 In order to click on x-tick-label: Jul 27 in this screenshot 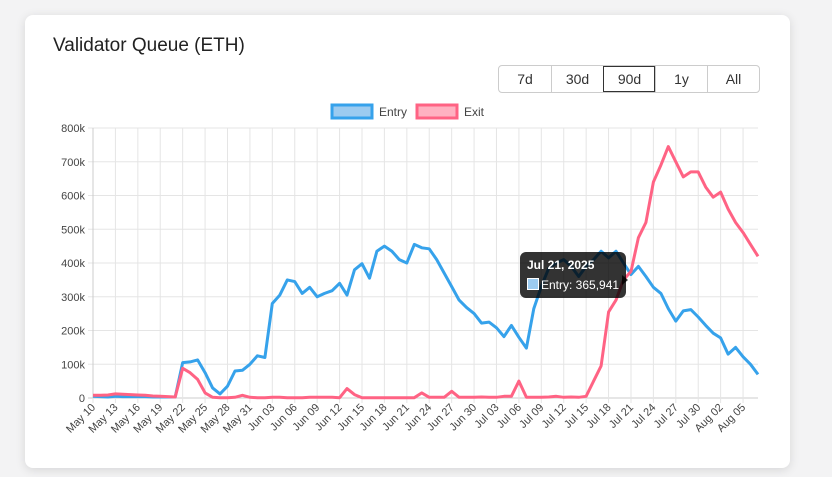, I will do `click(666, 416)`.